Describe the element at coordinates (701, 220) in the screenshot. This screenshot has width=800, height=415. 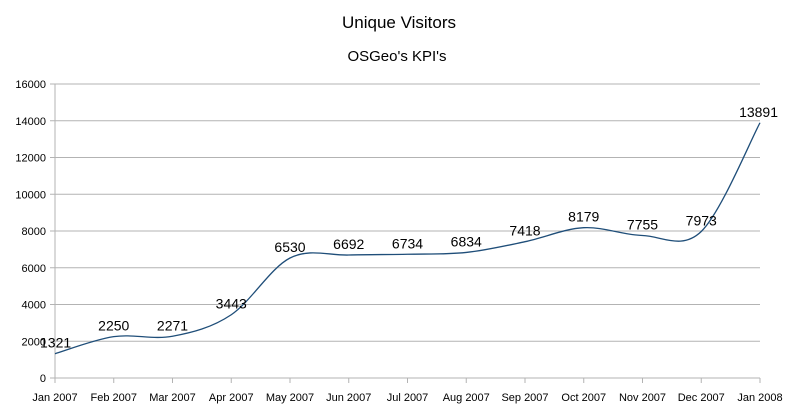
I see `data-label: 7973` at that location.